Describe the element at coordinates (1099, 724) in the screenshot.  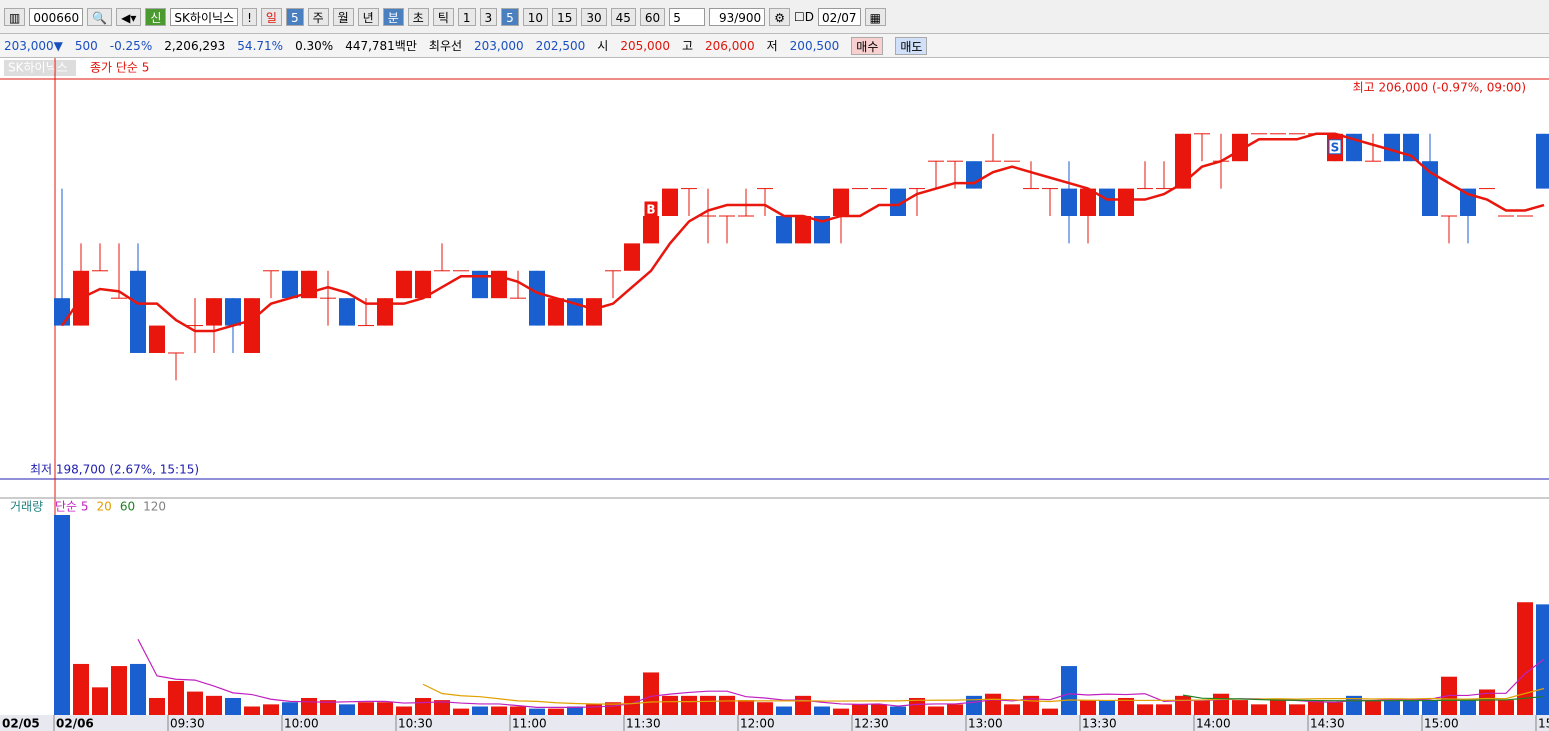
I see `time-label: 13:30` at that location.